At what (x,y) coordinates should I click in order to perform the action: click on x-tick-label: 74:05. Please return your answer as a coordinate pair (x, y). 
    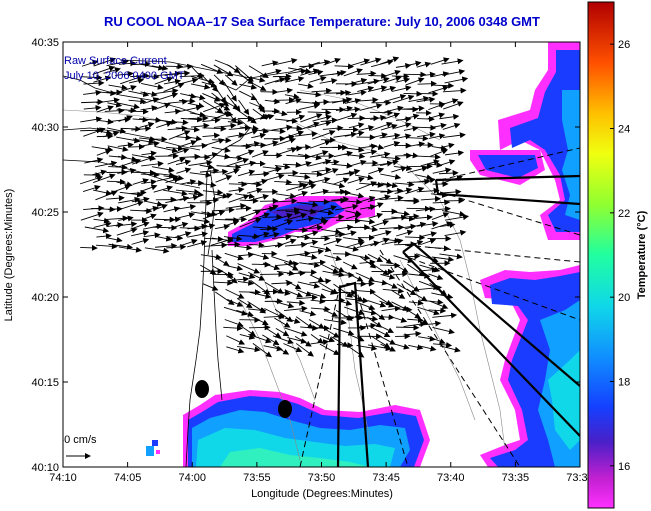
    Looking at the image, I should click on (128, 478).